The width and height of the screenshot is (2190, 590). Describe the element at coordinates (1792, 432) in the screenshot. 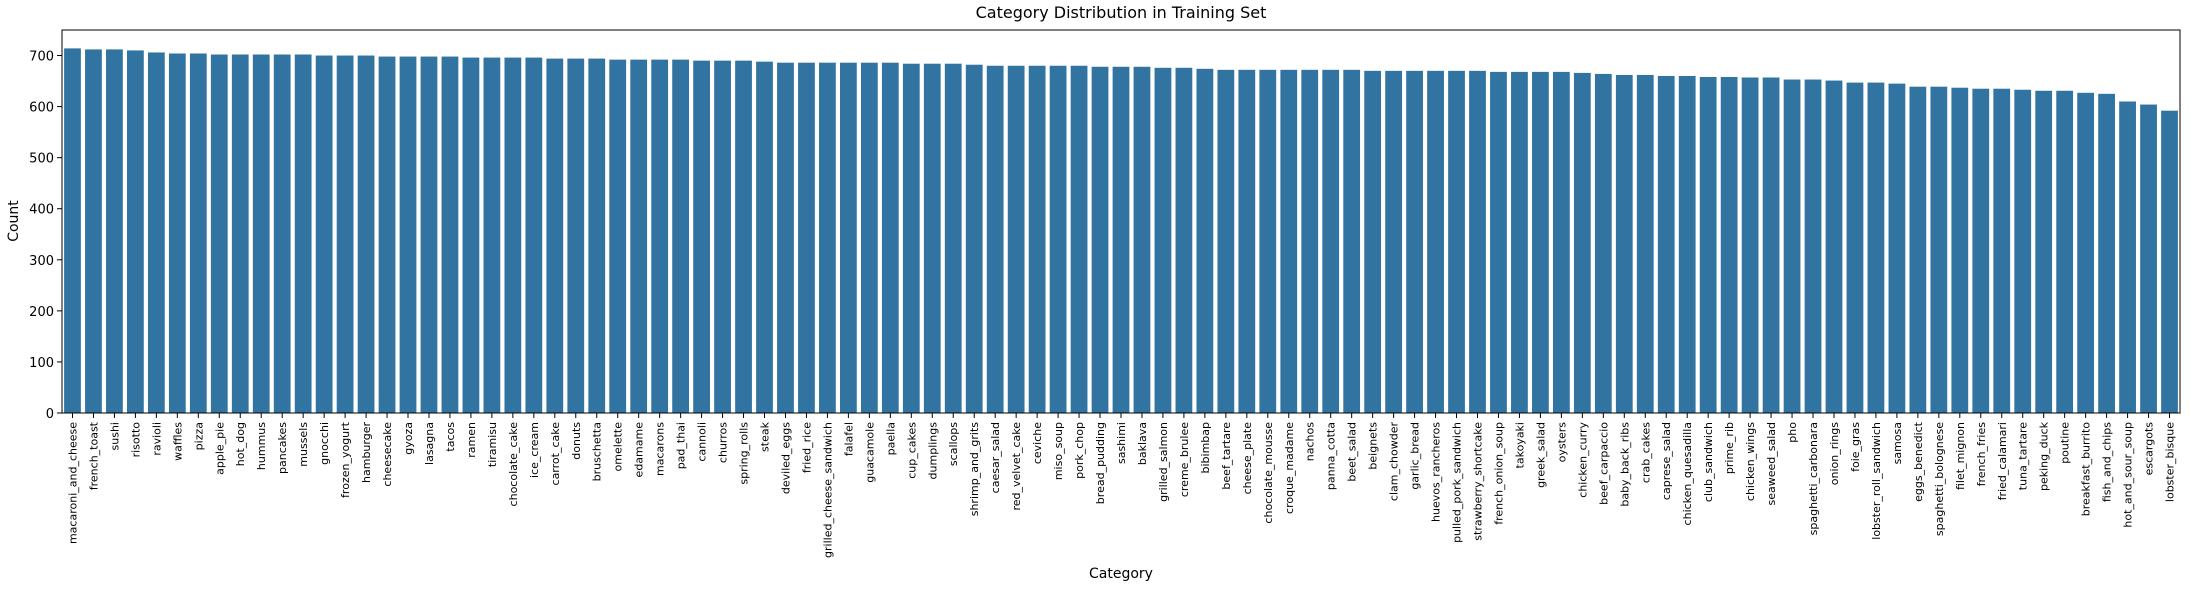

I see `x-tick-label: pho` at that location.